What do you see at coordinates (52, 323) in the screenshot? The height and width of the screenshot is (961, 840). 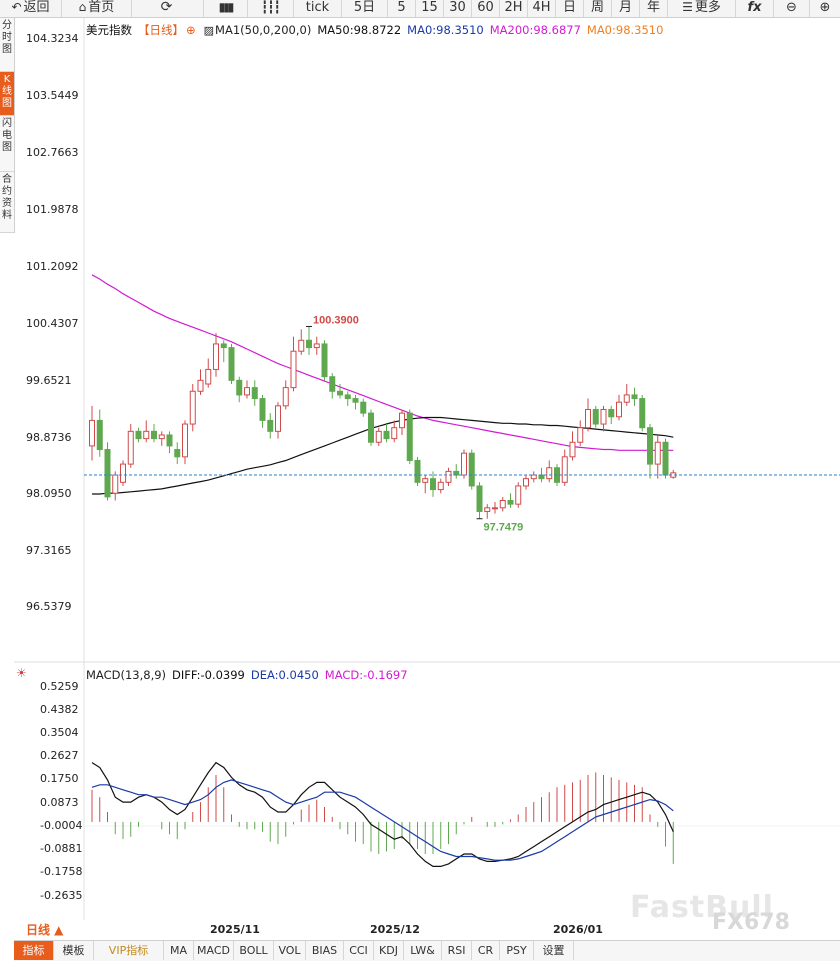 I see `y-tick-label: 100.4307` at bounding box center [52, 323].